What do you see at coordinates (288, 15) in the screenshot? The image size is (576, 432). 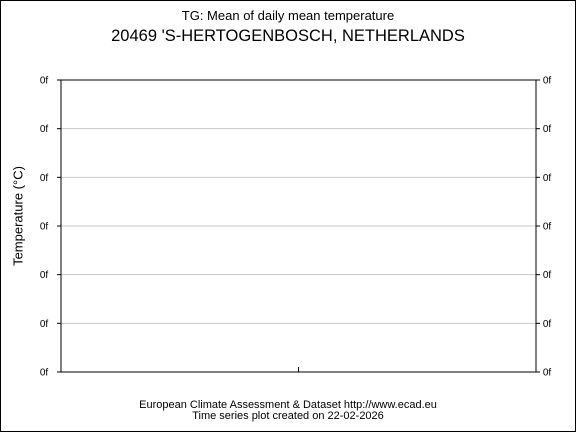 I see `chart-title: TG: Mean of daily mean temperature` at bounding box center [288, 15].